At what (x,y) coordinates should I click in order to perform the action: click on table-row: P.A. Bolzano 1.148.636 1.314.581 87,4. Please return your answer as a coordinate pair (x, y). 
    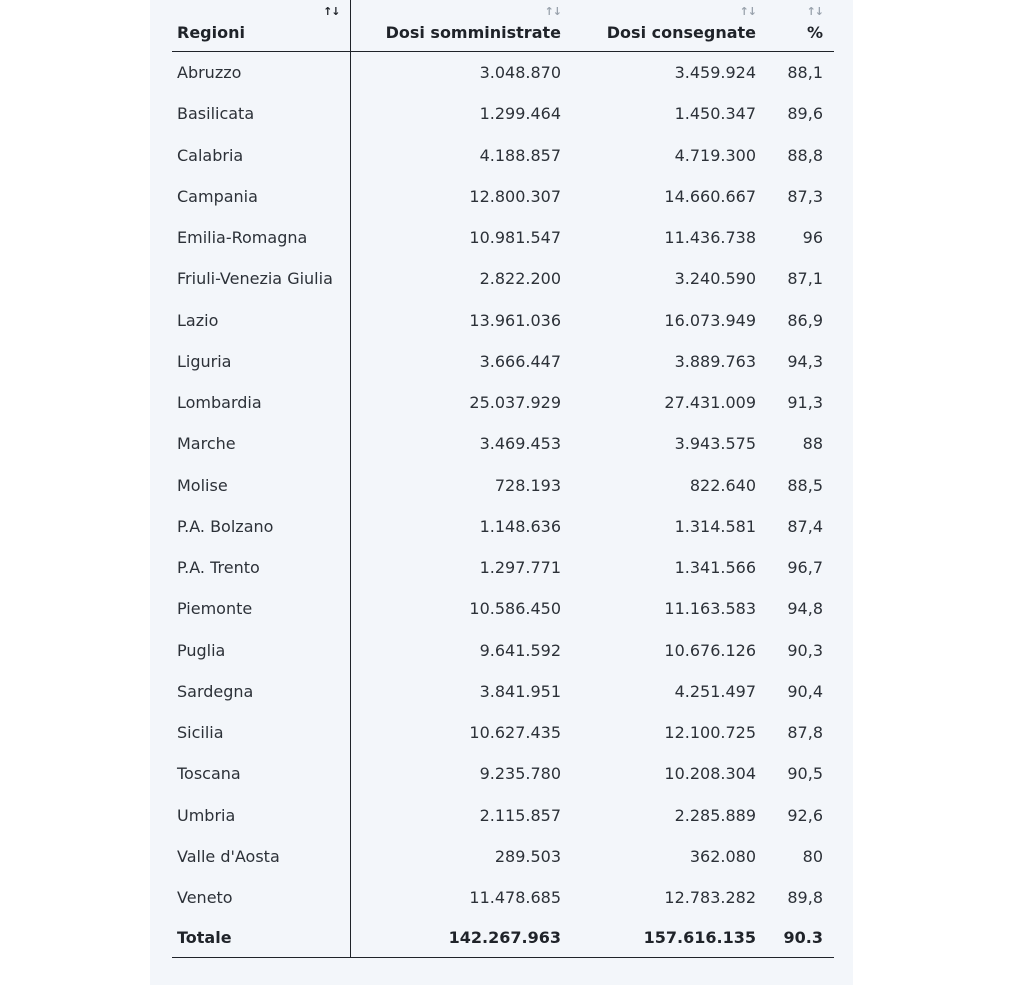
    Looking at the image, I should click on (503, 526).